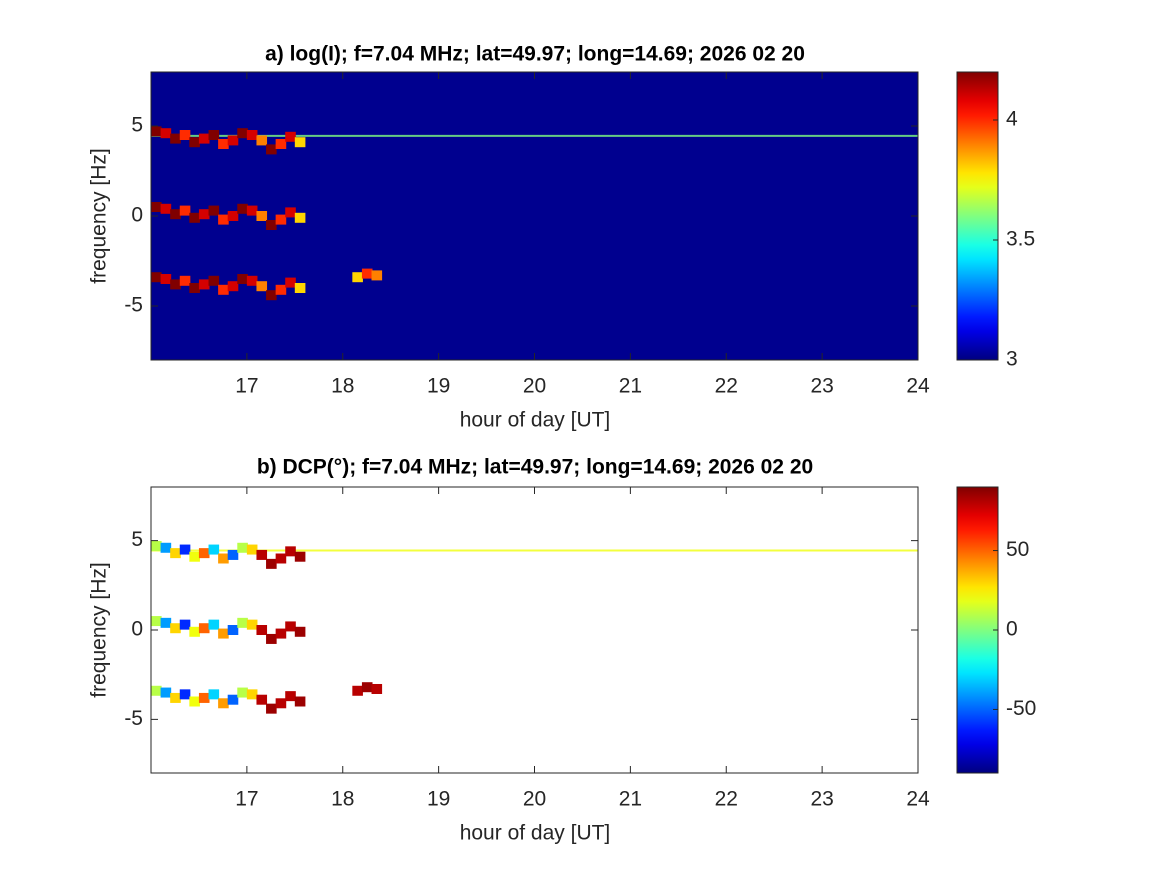  Describe the element at coordinates (821, 386) in the screenshot. I see `x-tick-label: 23` at that location.